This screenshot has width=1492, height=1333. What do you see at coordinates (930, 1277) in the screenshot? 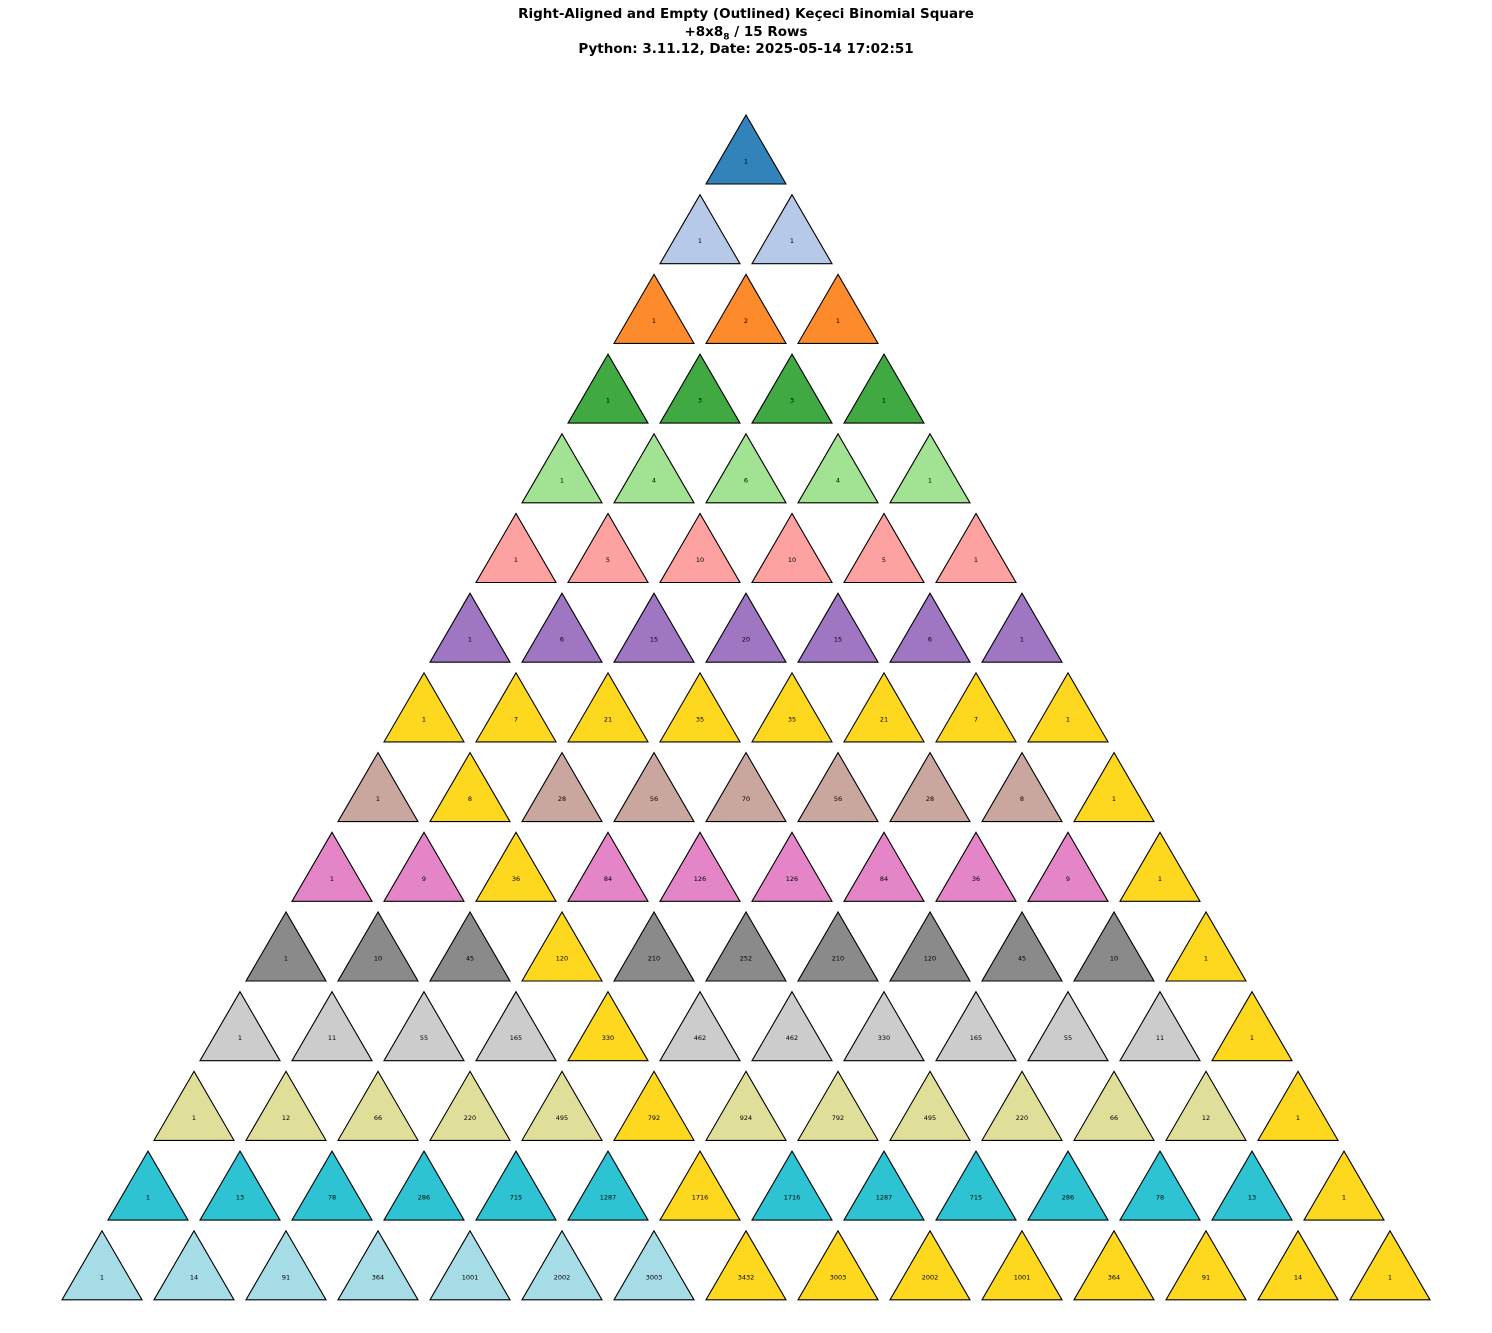
I see `triangle-value-label: 2002` at bounding box center [930, 1277].